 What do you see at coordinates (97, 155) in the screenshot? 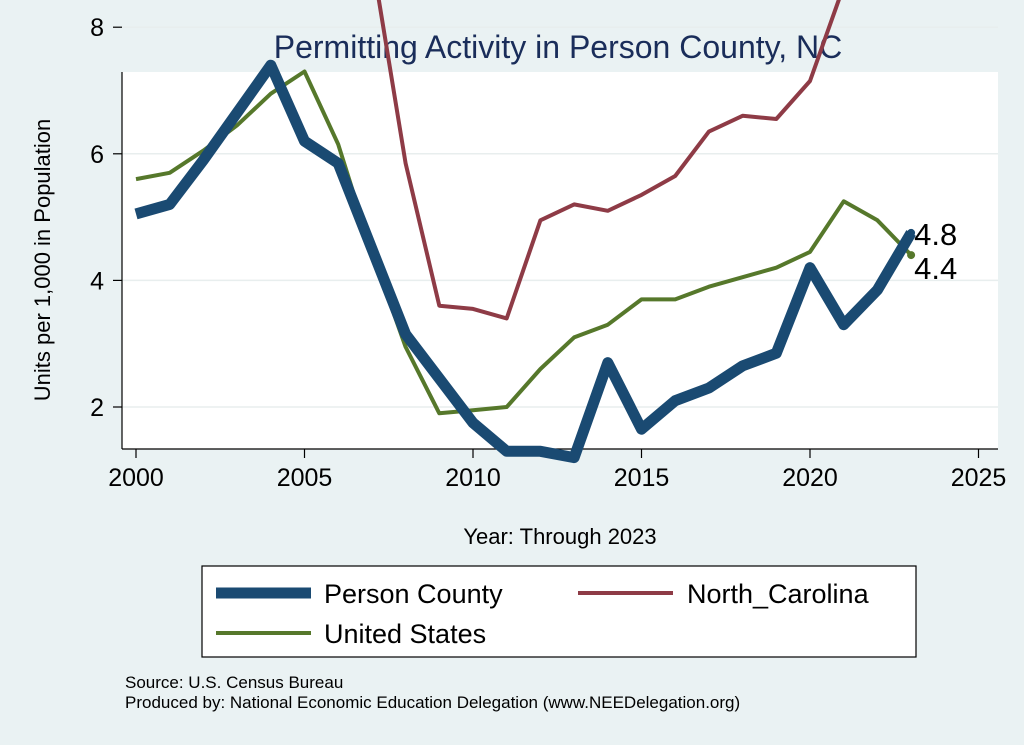
I see `y-tick-label-6: 6` at bounding box center [97, 155].